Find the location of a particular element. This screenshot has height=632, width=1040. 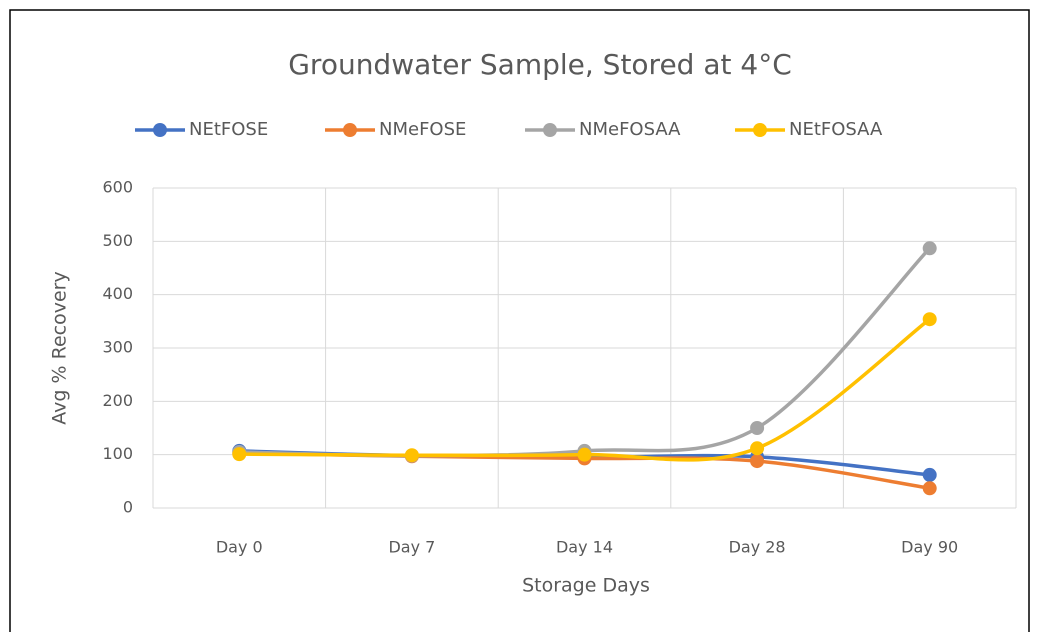

x-tick-label: Day 7 is located at coordinates (411, 547).